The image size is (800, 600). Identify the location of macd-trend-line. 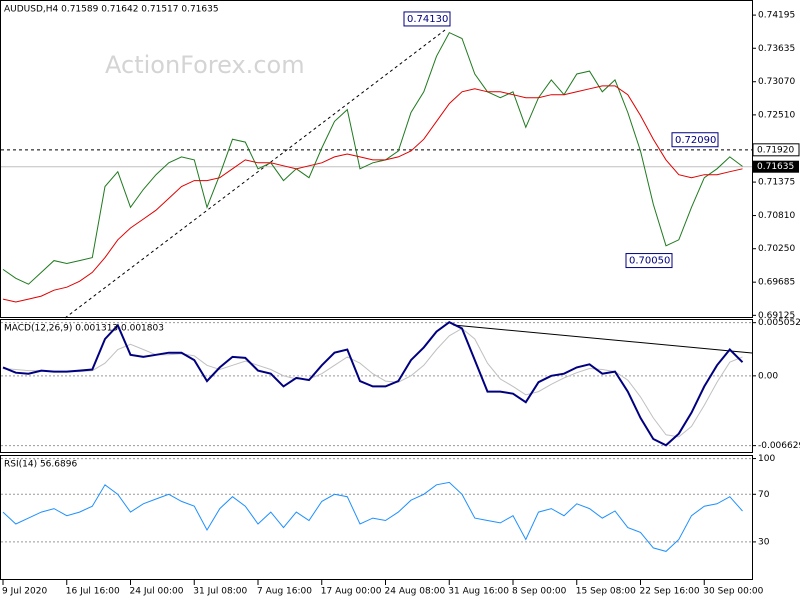
(602, 339).